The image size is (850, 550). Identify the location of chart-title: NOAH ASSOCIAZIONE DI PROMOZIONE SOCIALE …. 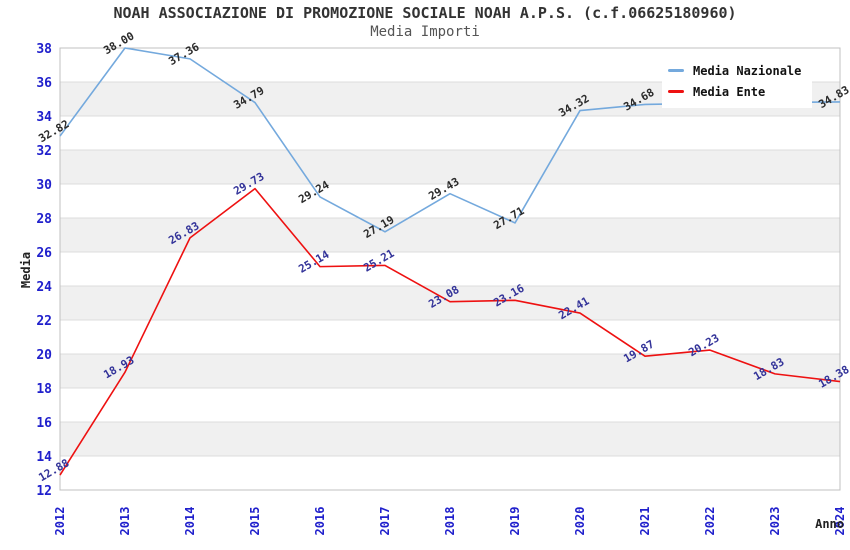
(425, 13).